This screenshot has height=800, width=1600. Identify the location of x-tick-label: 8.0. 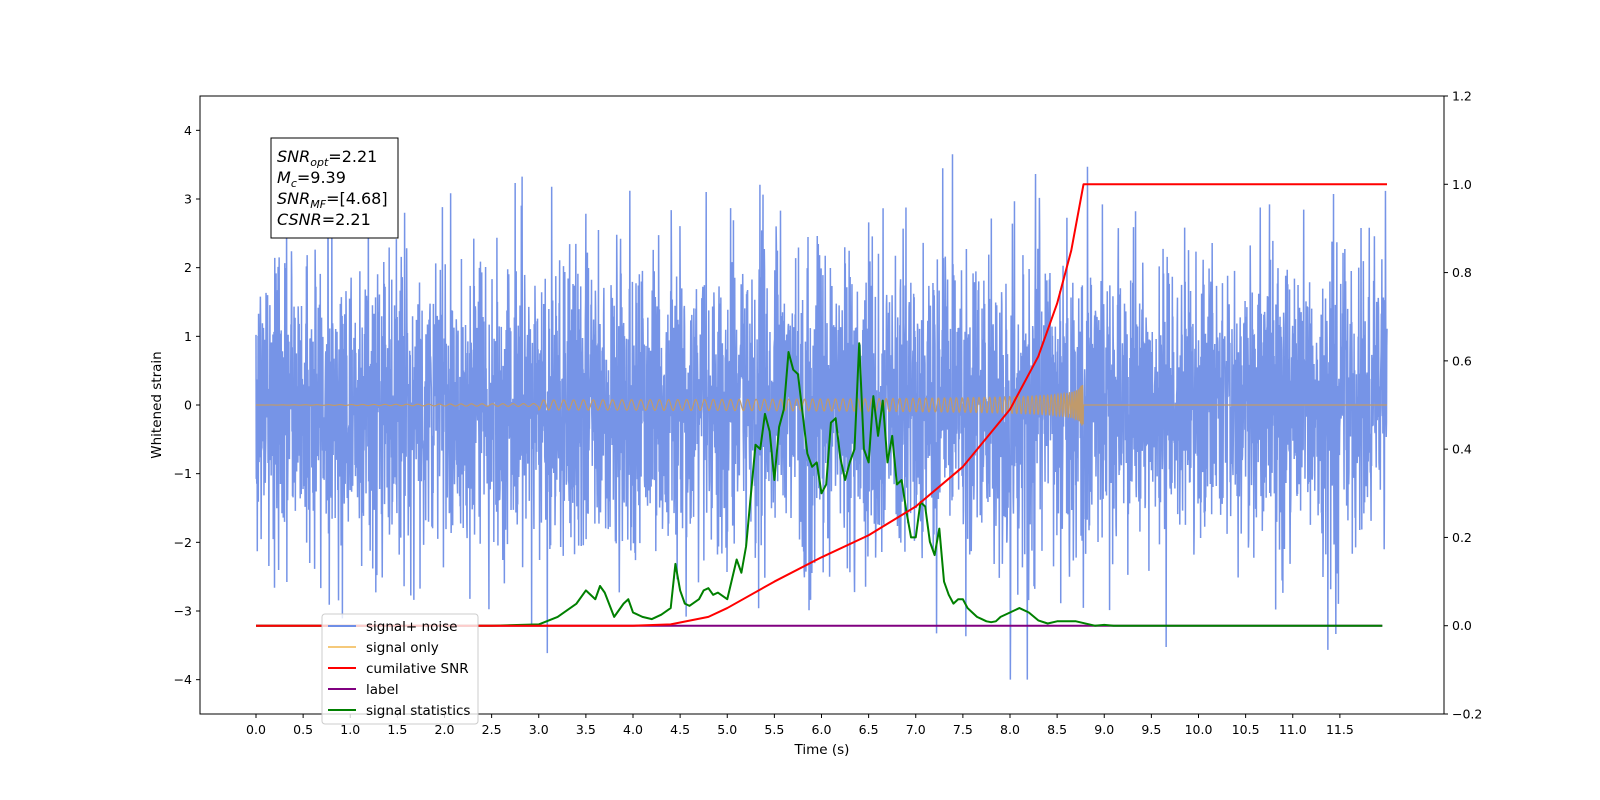
(1010, 729).